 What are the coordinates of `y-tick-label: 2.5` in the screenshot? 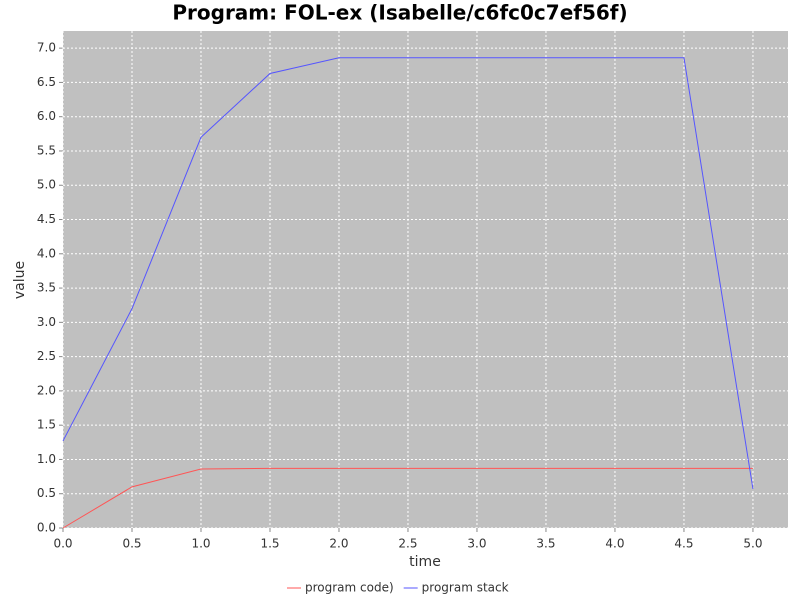 It's located at (46, 356).